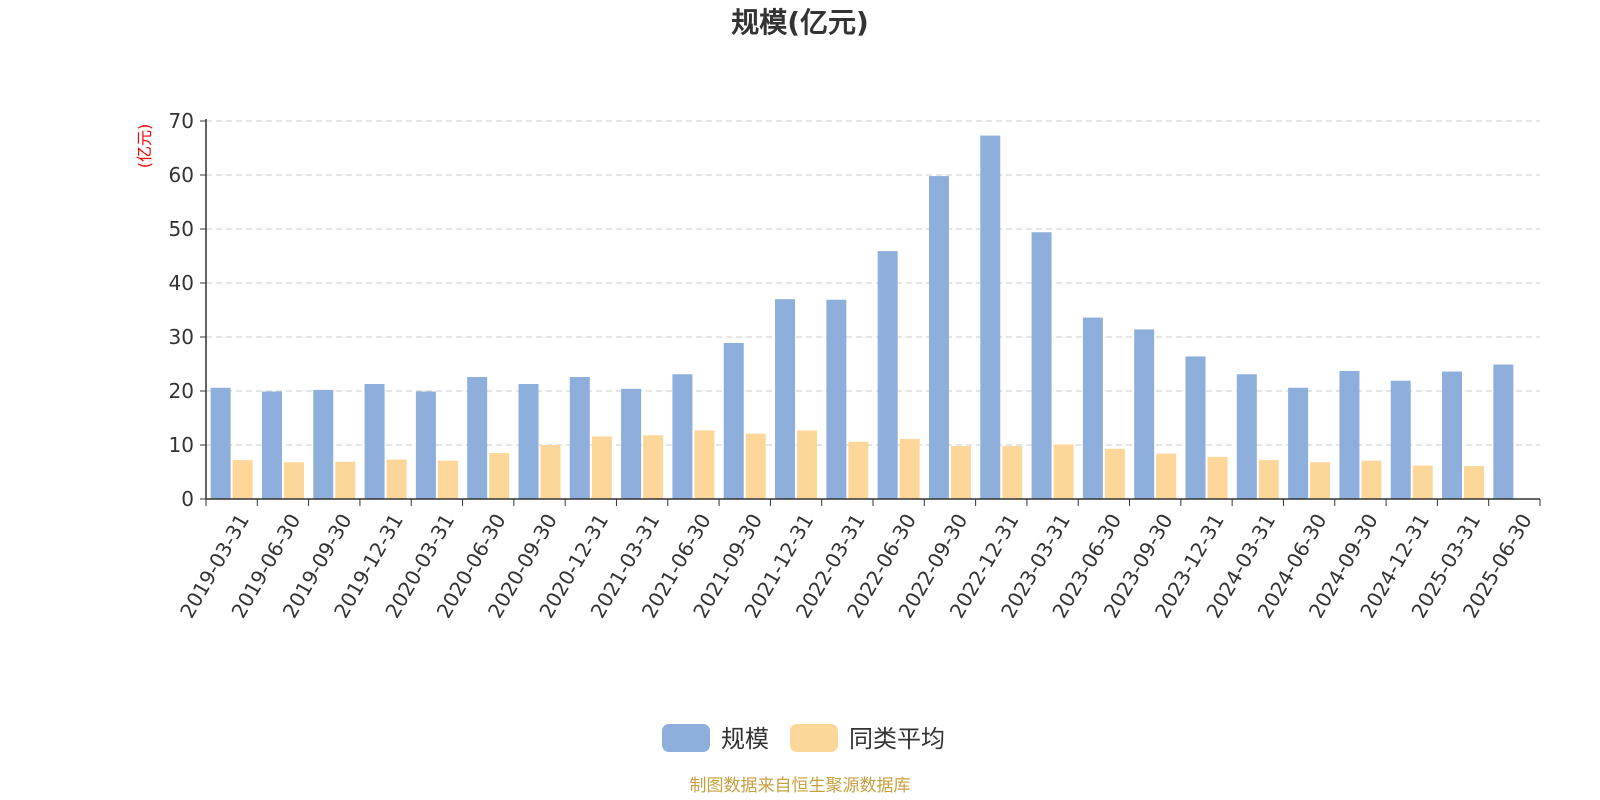  I want to click on y-tick-label: 40, so click(181, 283).